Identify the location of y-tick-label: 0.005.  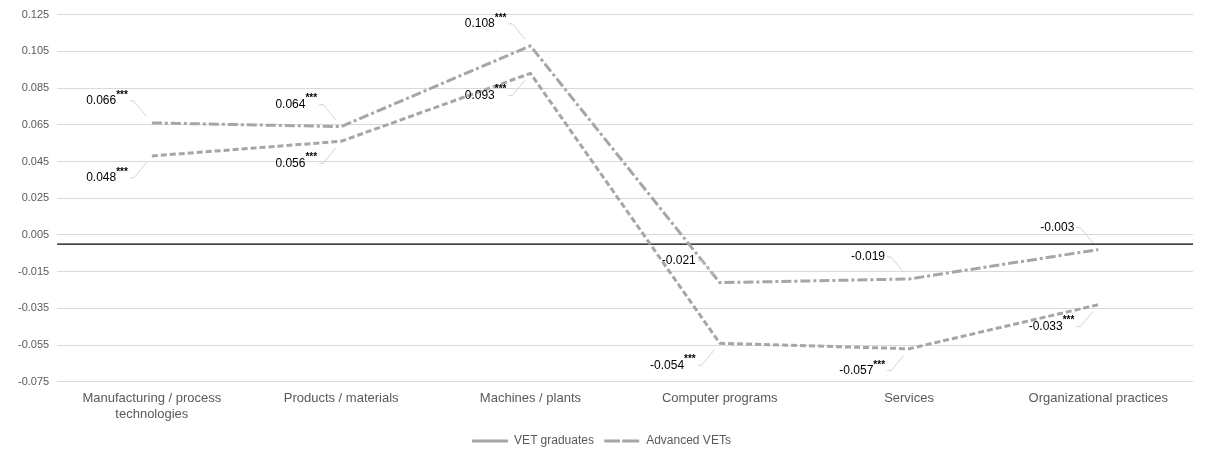
(35, 233).